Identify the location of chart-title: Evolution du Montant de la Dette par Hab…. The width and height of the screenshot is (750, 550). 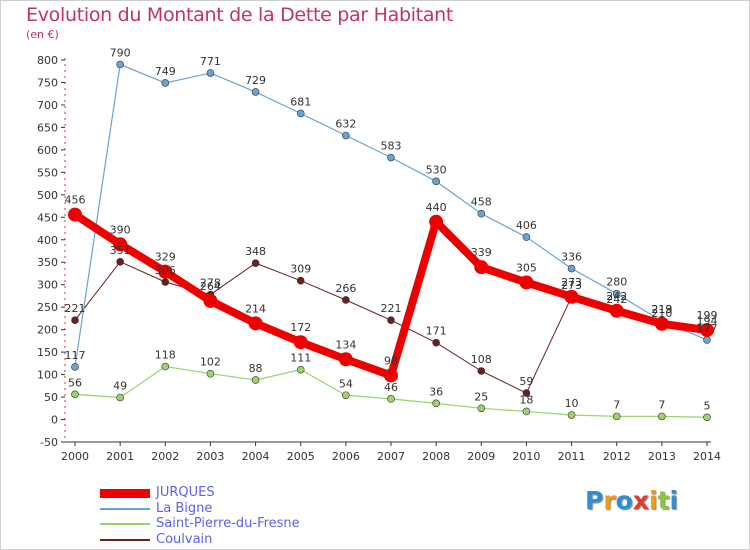
(240, 15).